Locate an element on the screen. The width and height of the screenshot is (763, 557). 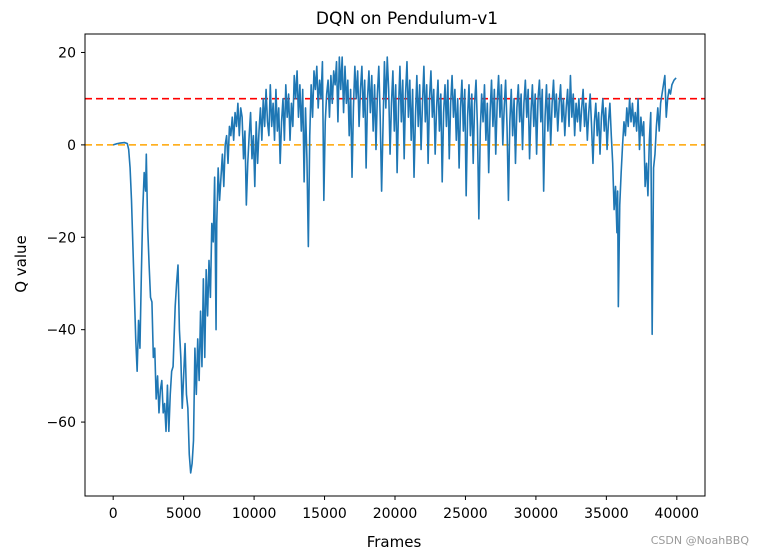
x-tick-label: 25000 is located at coordinates (465, 514).